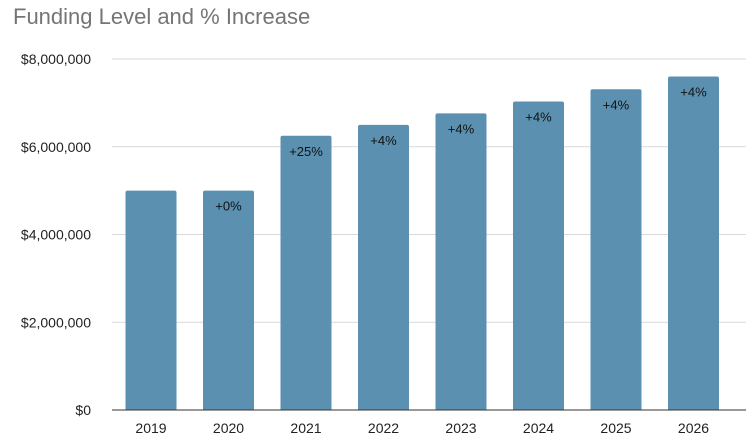  Describe the element at coordinates (538, 428) in the screenshot. I see `x-tick-label: 2024` at that location.